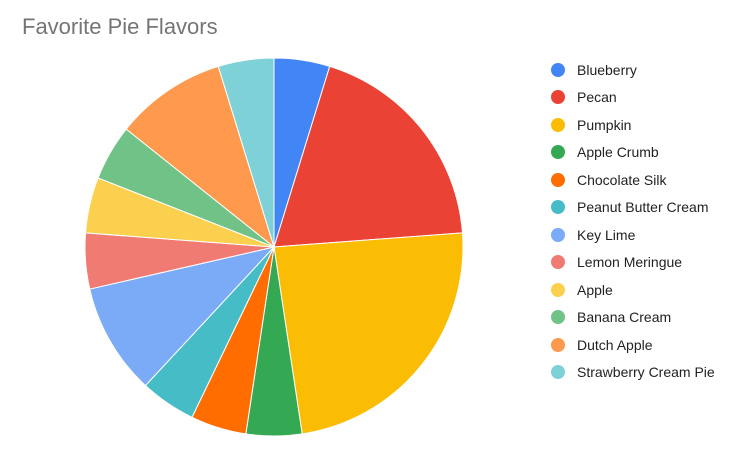 This screenshot has width=739, height=450. I want to click on pie-slice-pecan, so click(368, 156).